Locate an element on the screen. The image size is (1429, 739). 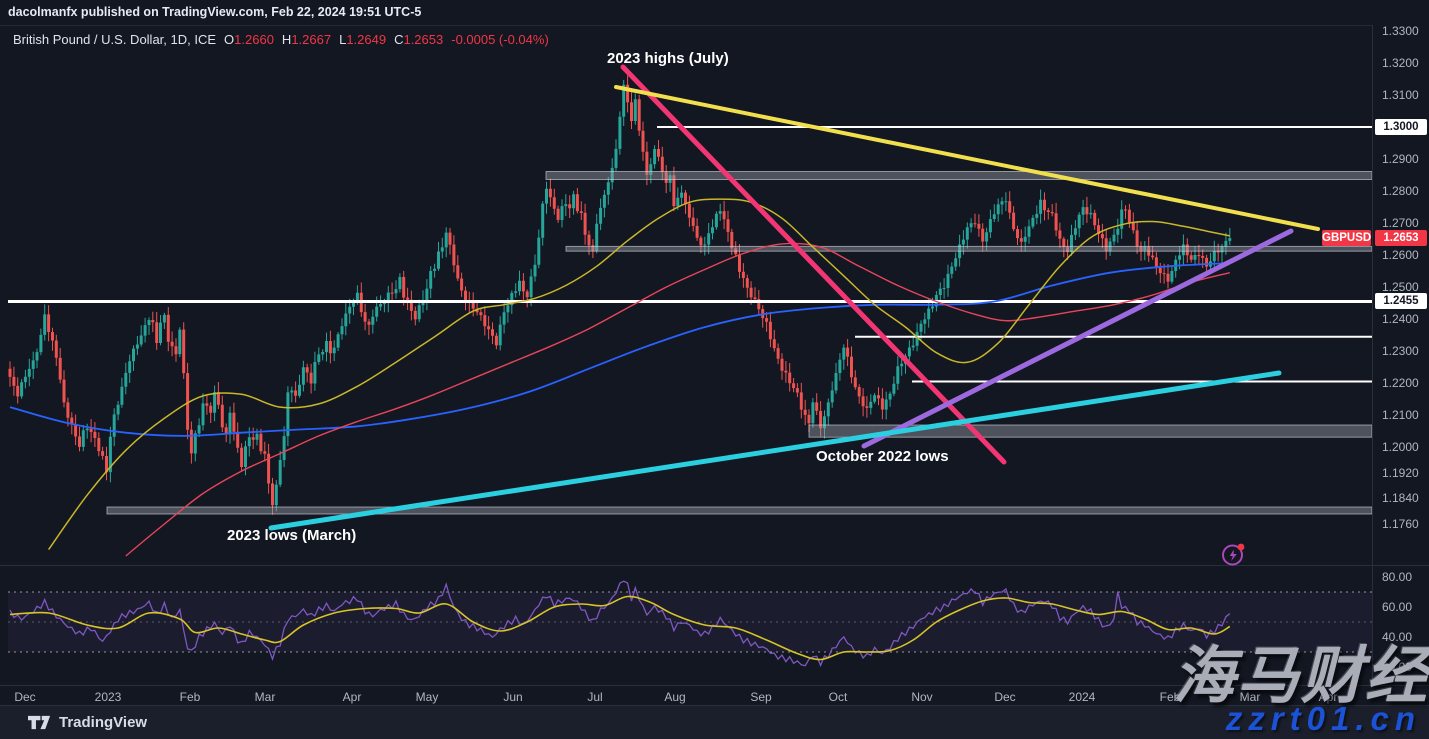
price-tick: 1.3200 is located at coordinates (1400, 63).